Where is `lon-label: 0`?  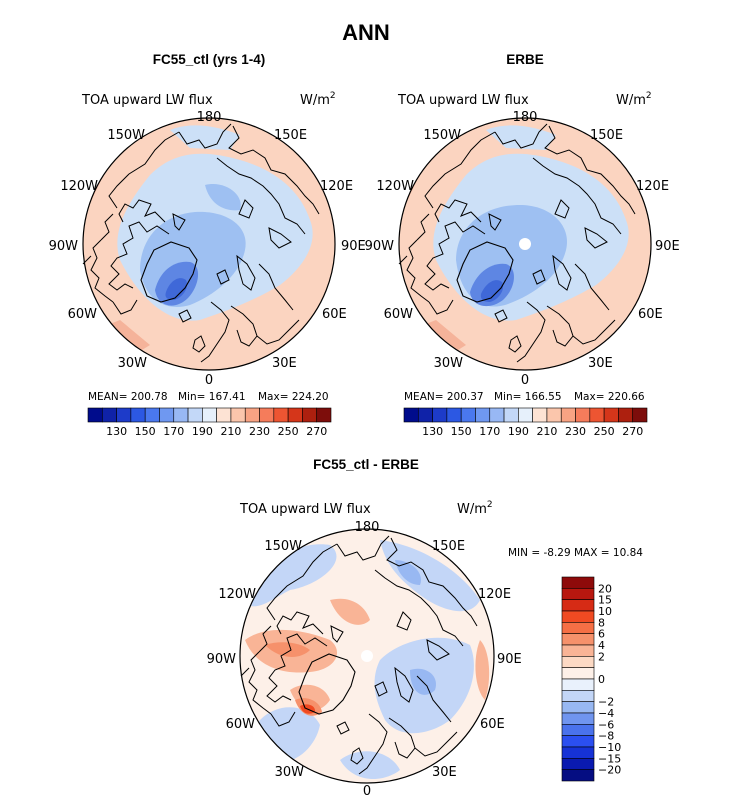 lon-label: 0 is located at coordinates (525, 380).